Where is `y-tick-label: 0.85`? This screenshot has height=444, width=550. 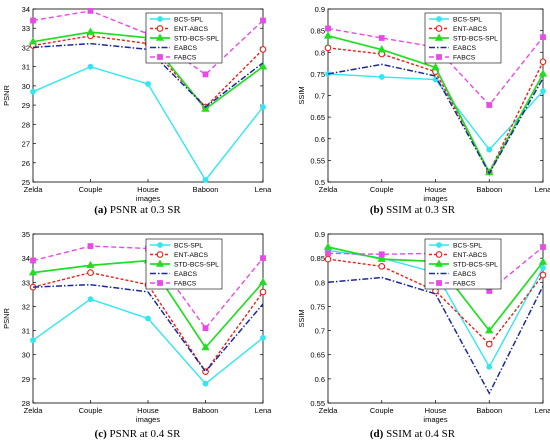
y-tick-label: 0.85 is located at coordinates (317, 31).